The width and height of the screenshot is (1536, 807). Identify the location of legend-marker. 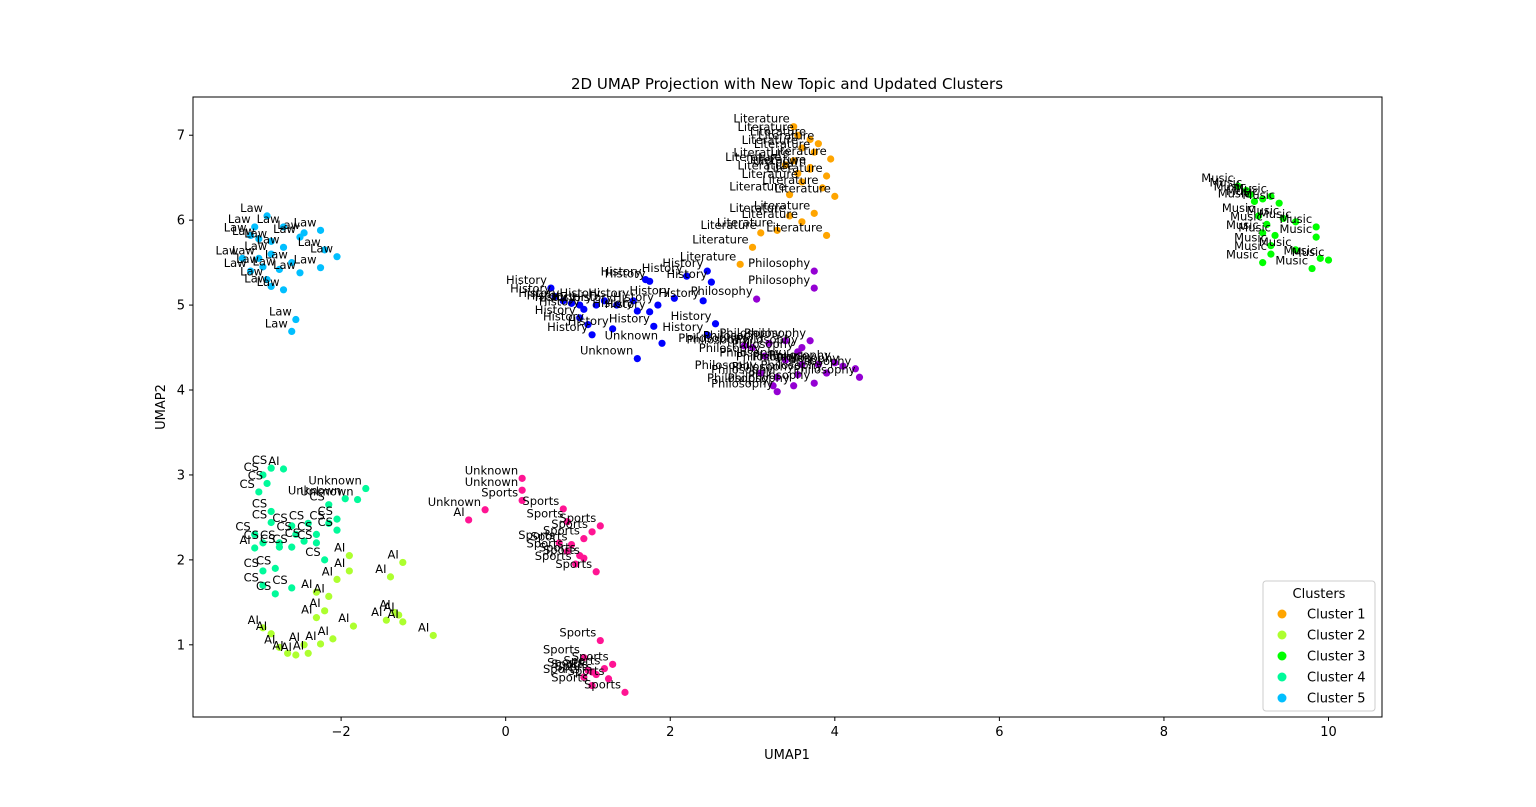
(1282, 635).